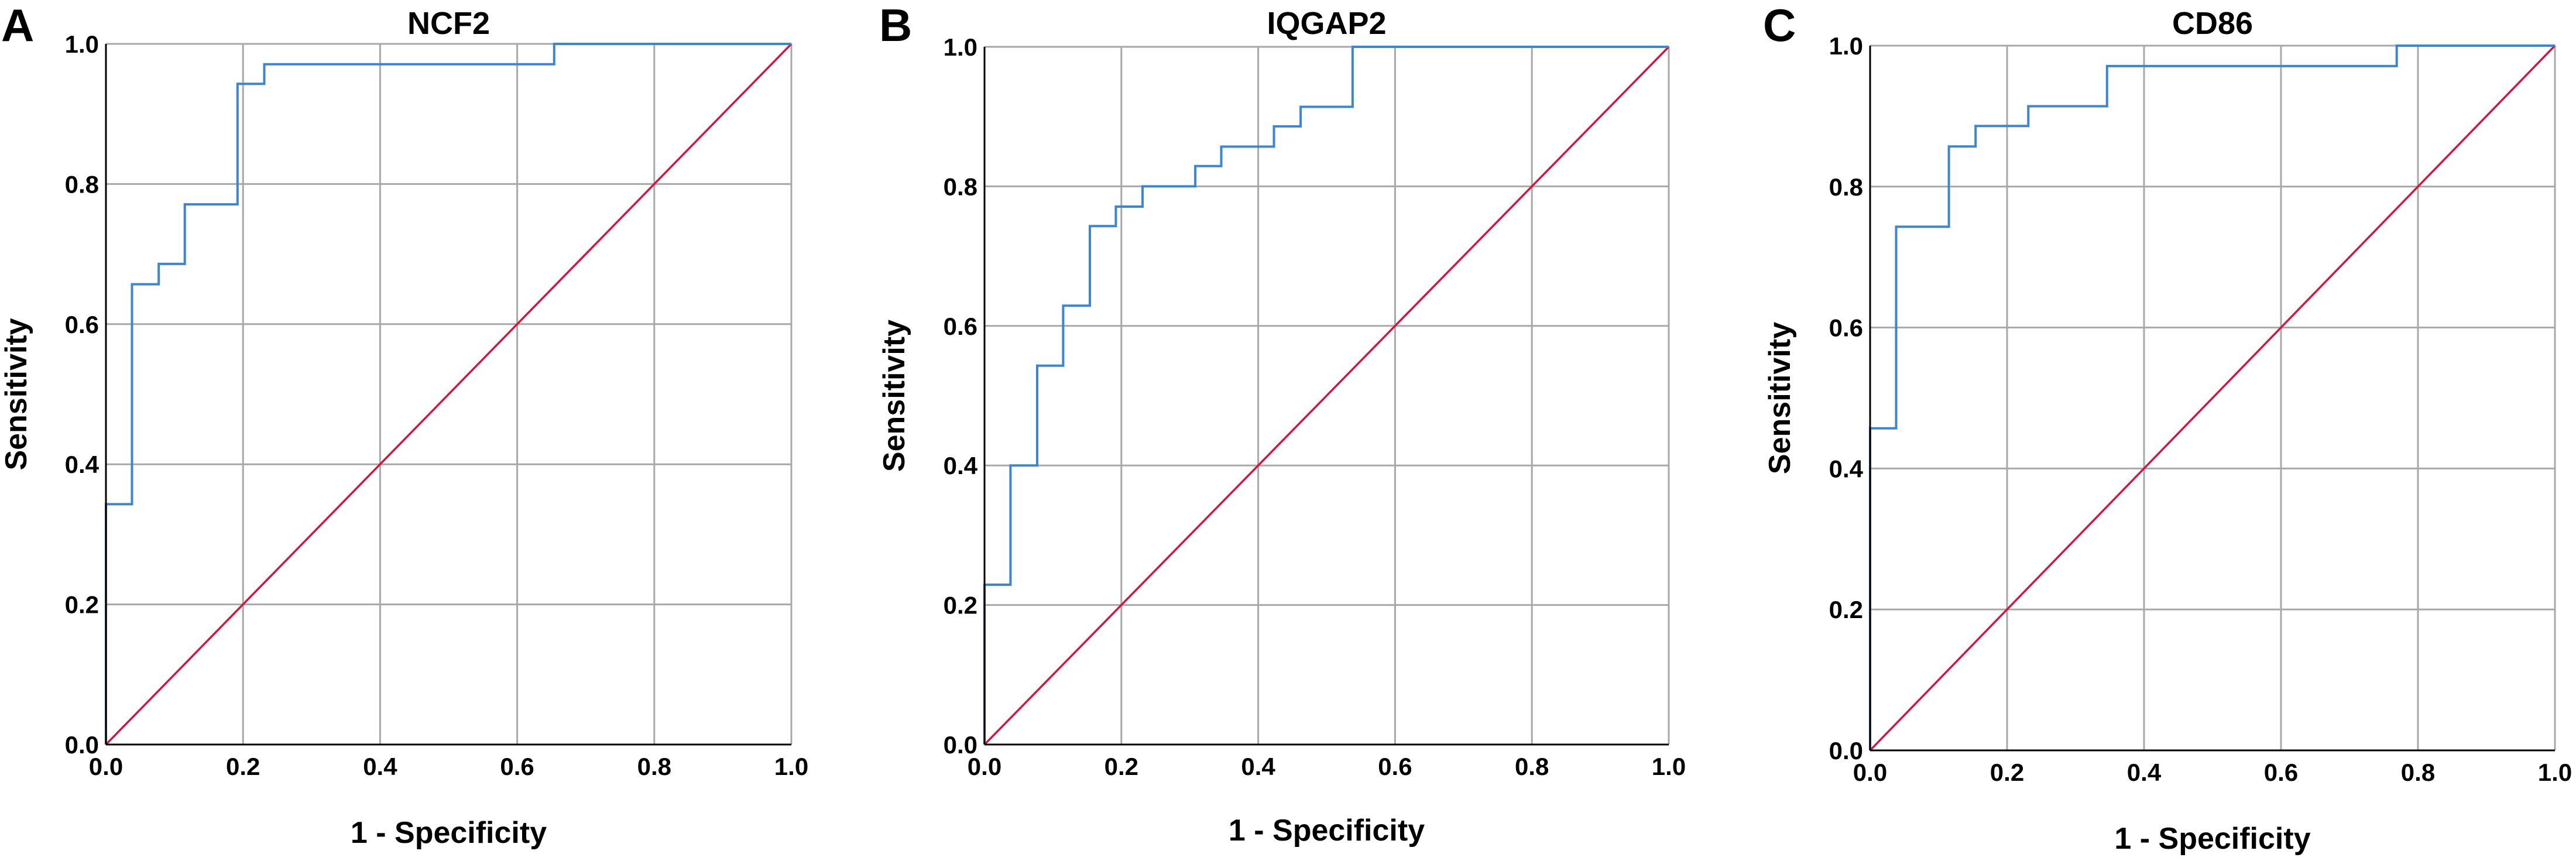 This screenshot has width=2576, height=861. Describe the element at coordinates (2212, 23) in the screenshot. I see `chart-title: CD86` at that location.